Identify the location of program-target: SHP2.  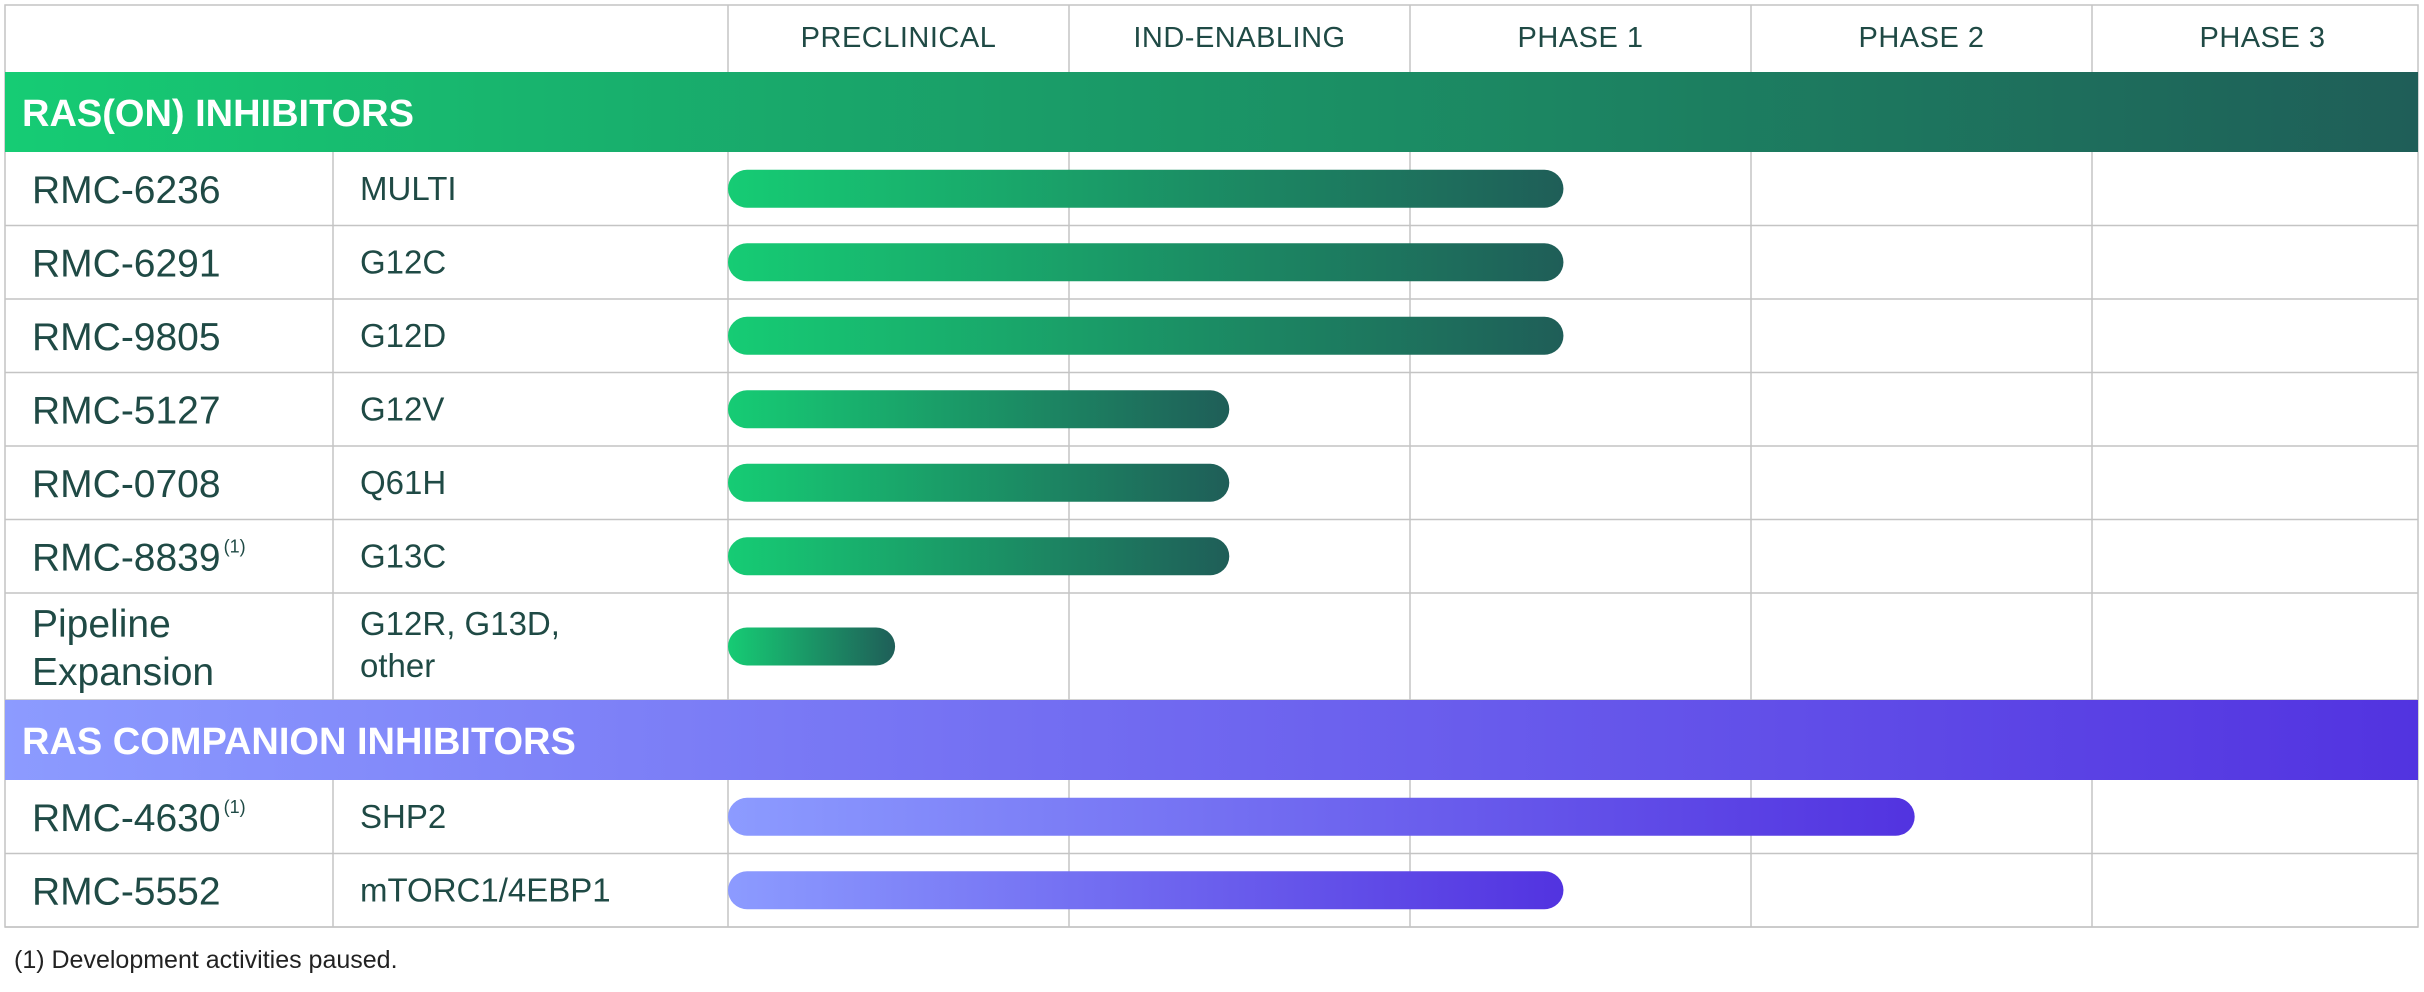
(403, 816).